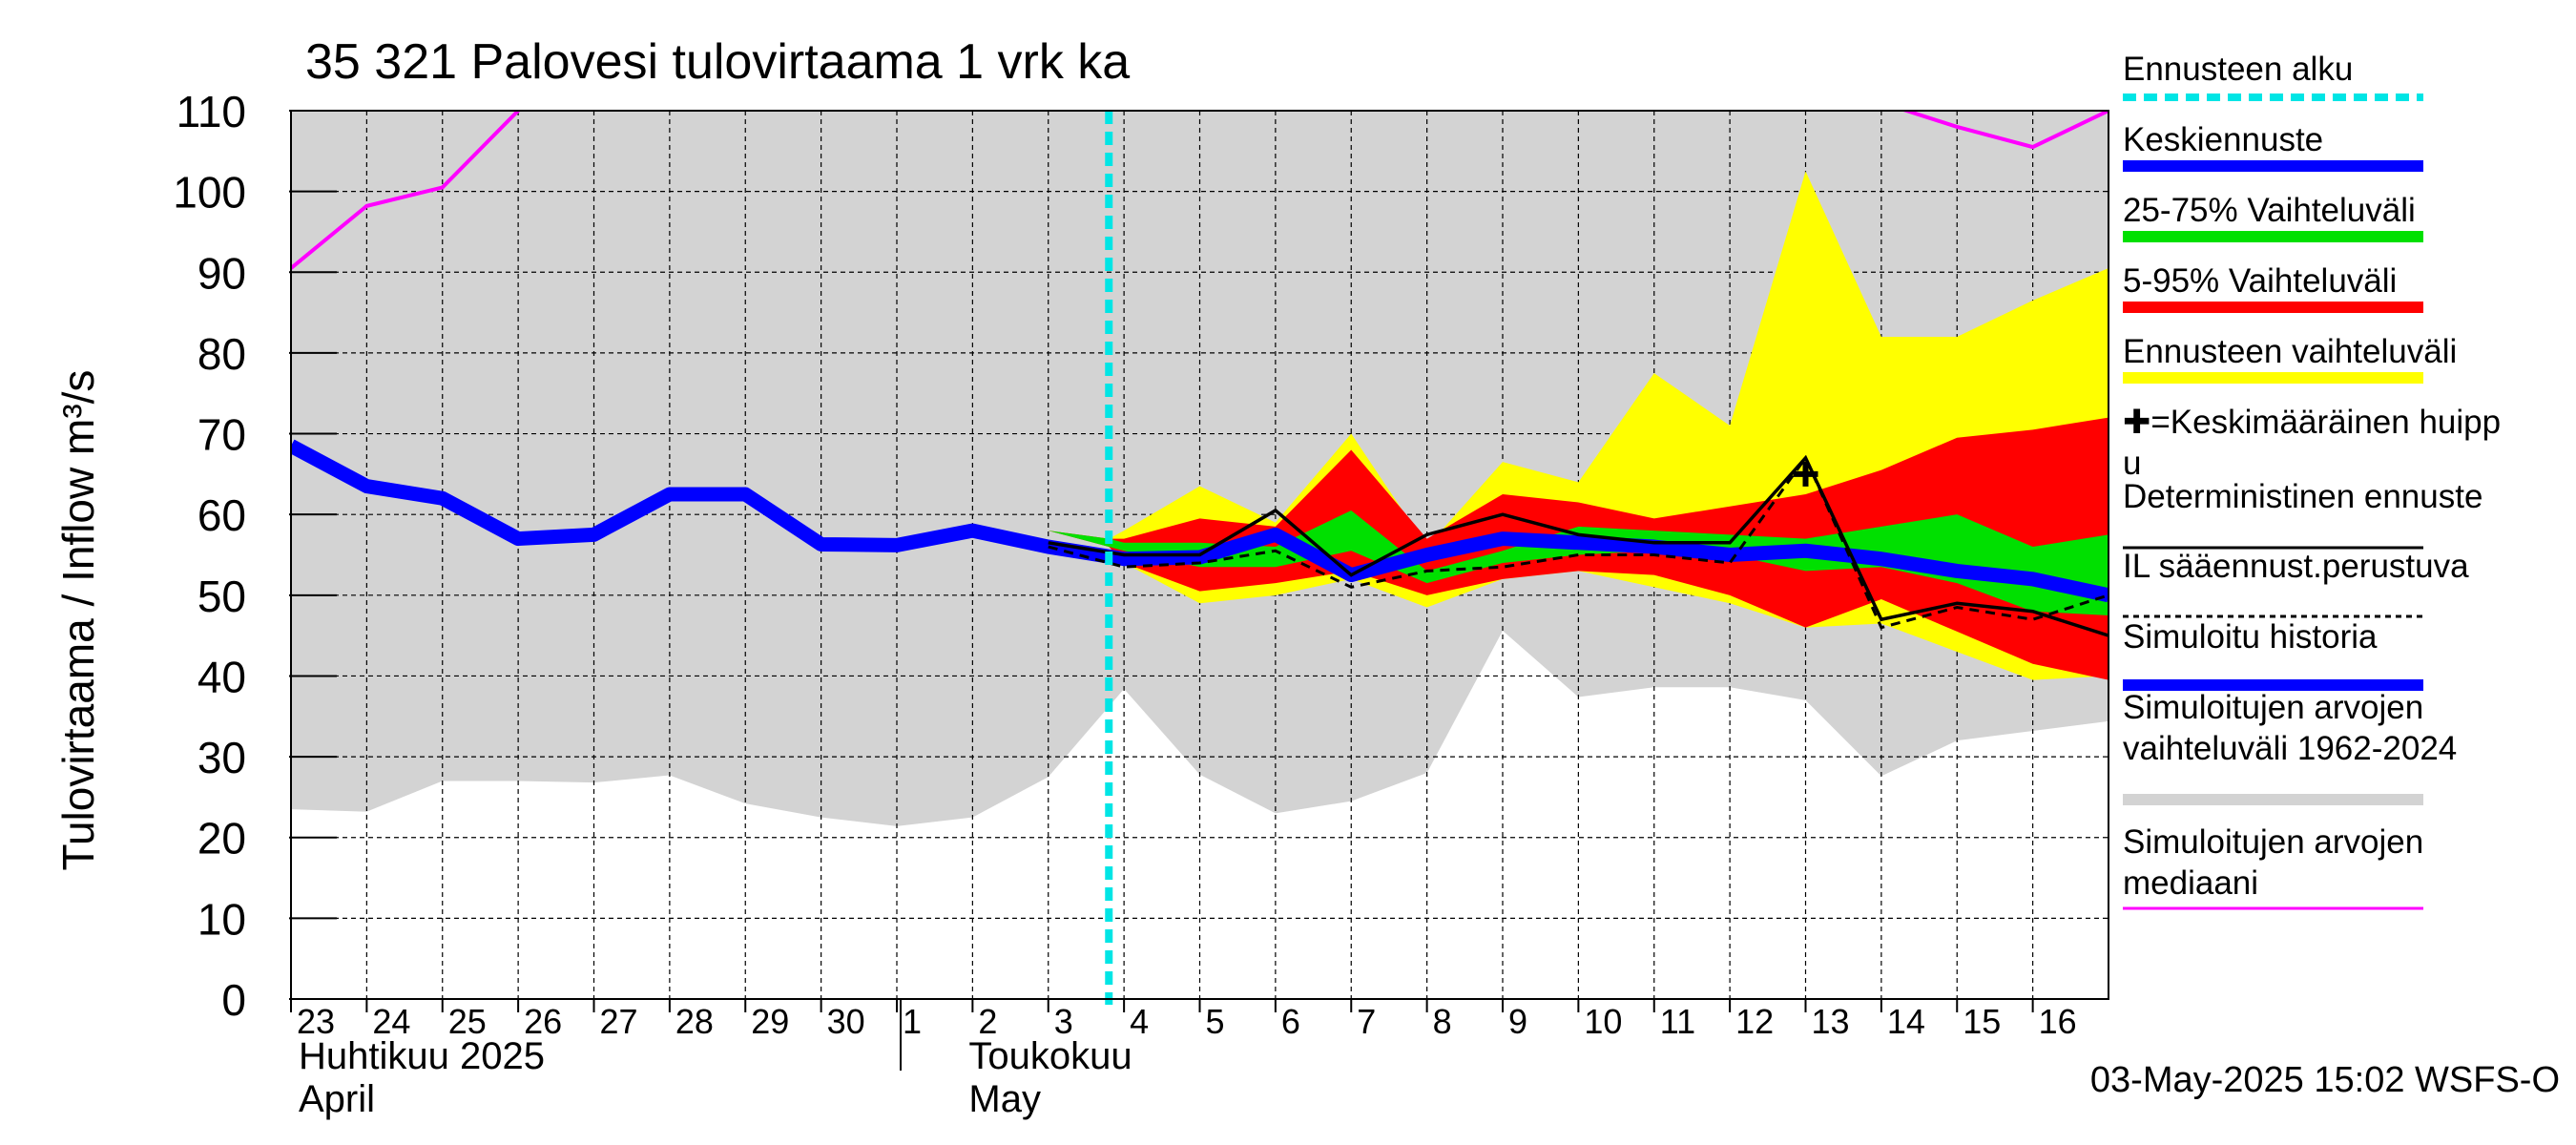 The image size is (2576, 1145). What do you see at coordinates (221, 273) in the screenshot?
I see `y-tick-label: 90` at bounding box center [221, 273].